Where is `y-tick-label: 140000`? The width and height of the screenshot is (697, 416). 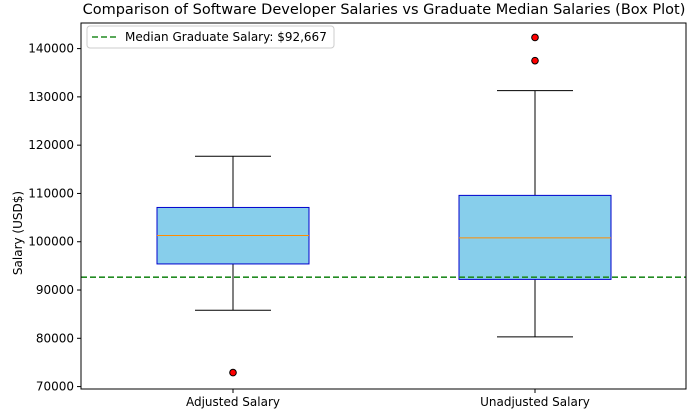 y-tick-label: 140000 is located at coordinates (51, 49).